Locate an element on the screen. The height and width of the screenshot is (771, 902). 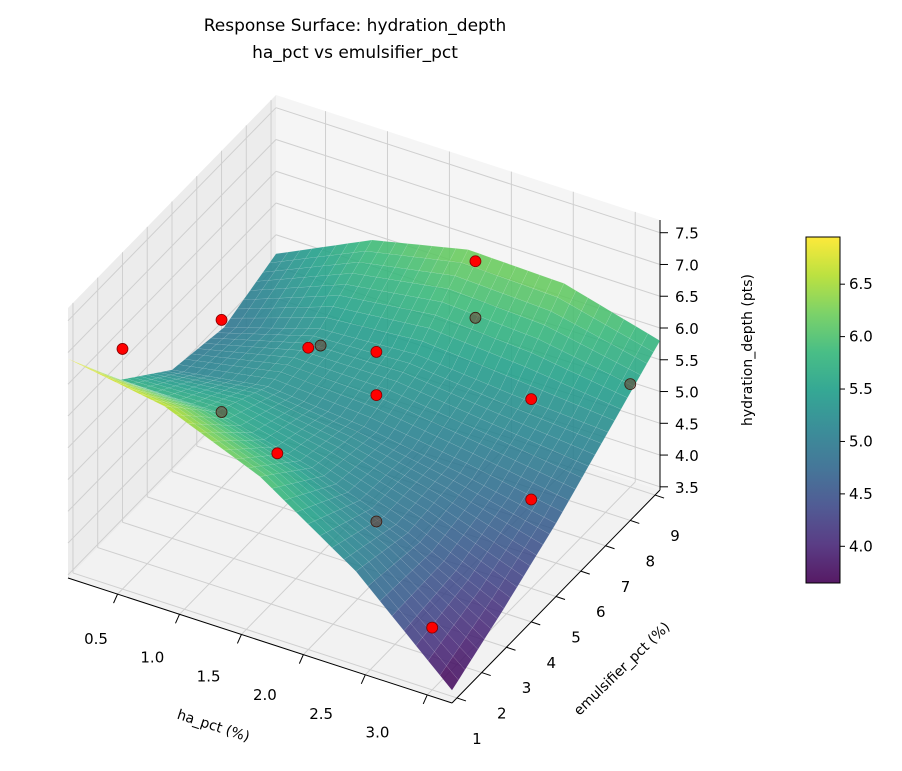
z-tick-label: 4.5 is located at coordinates (687, 424).